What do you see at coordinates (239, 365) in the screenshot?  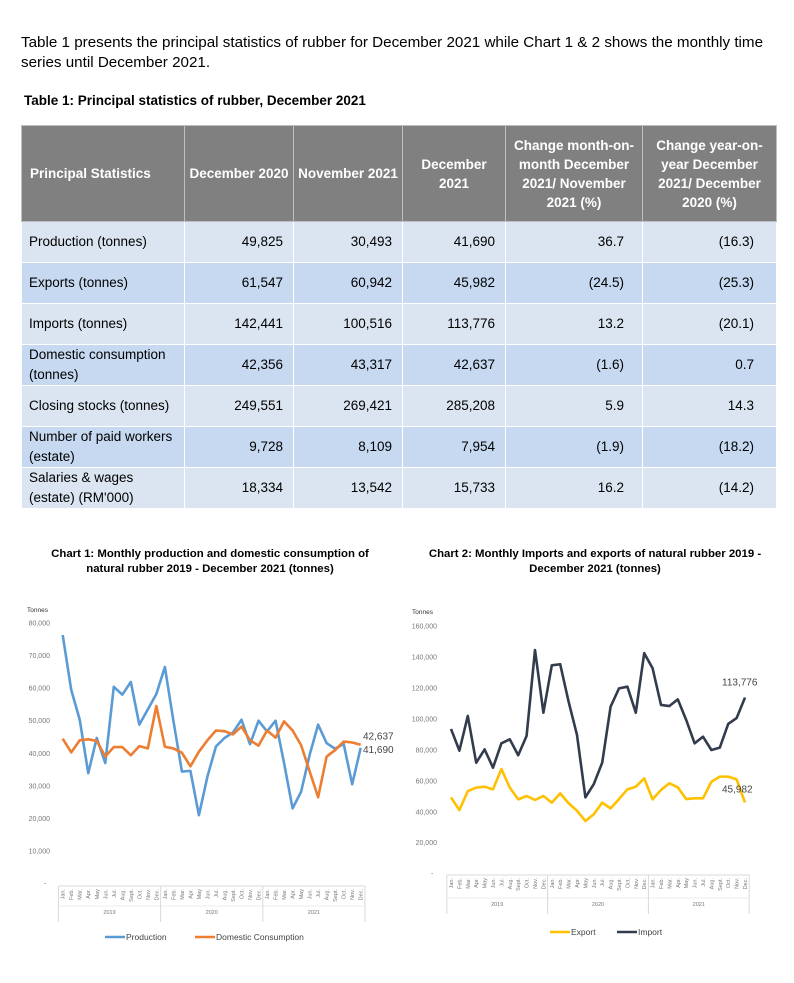 I see `cell-dec-2020: 42,356` at bounding box center [239, 365].